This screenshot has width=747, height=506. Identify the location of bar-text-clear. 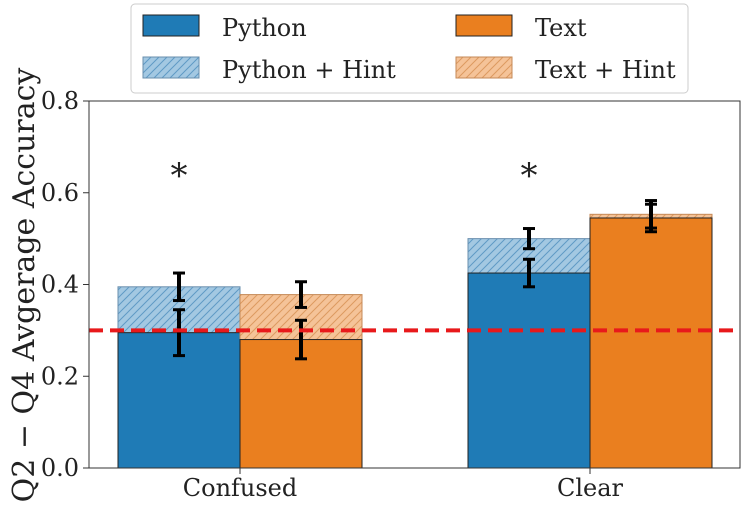
(651, 343).